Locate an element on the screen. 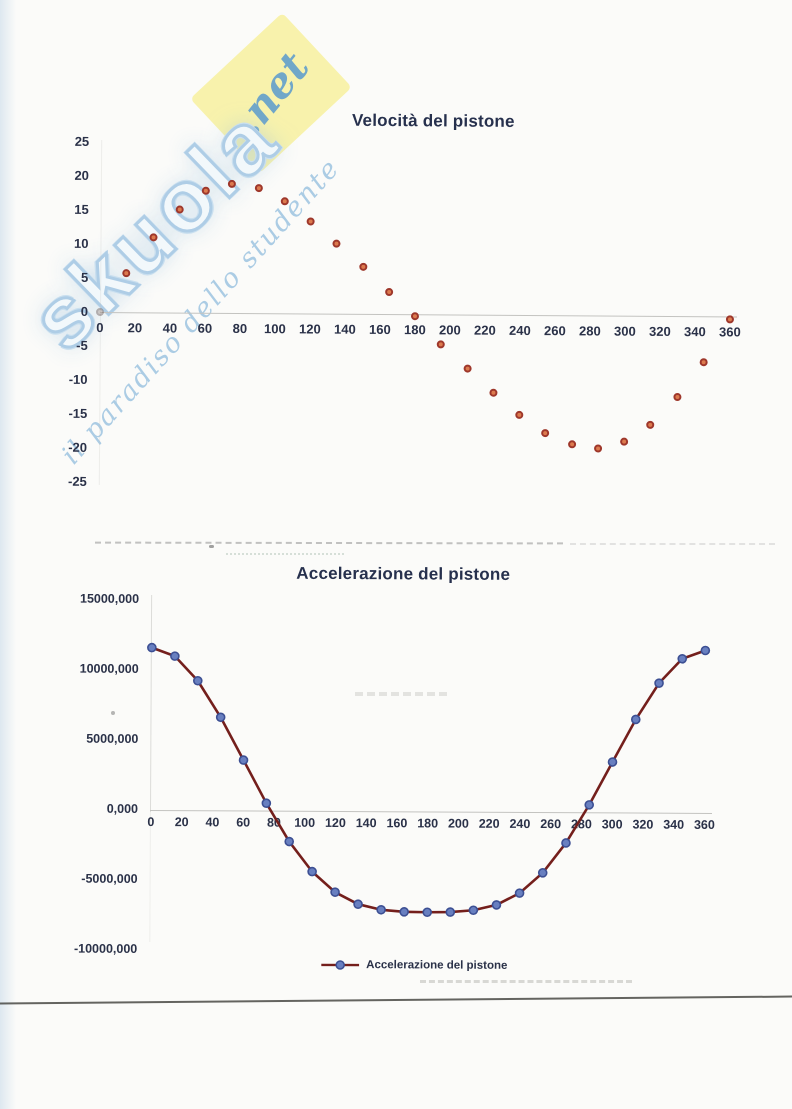 This screenshot has height=1109, width=792. scan-edge-tint is located at coordinates (8, 554).